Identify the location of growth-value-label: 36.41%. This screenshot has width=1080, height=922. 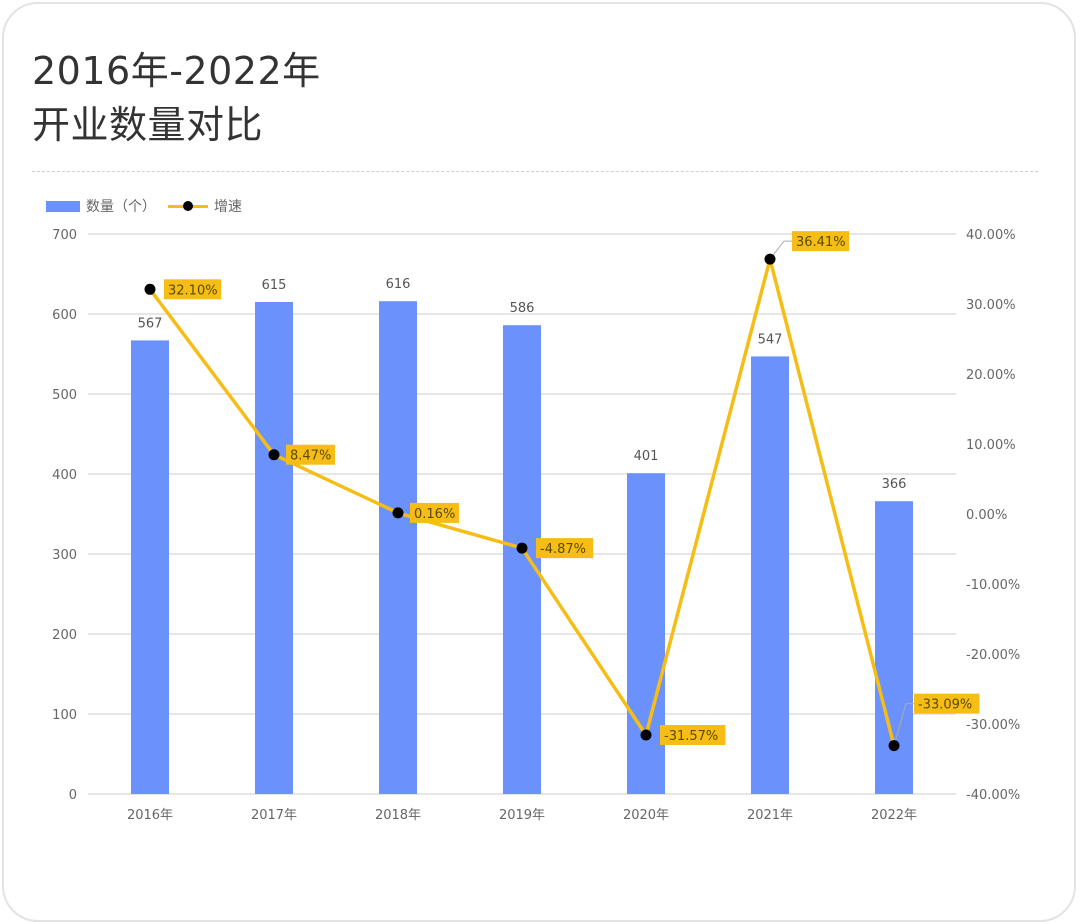
(821, 242).